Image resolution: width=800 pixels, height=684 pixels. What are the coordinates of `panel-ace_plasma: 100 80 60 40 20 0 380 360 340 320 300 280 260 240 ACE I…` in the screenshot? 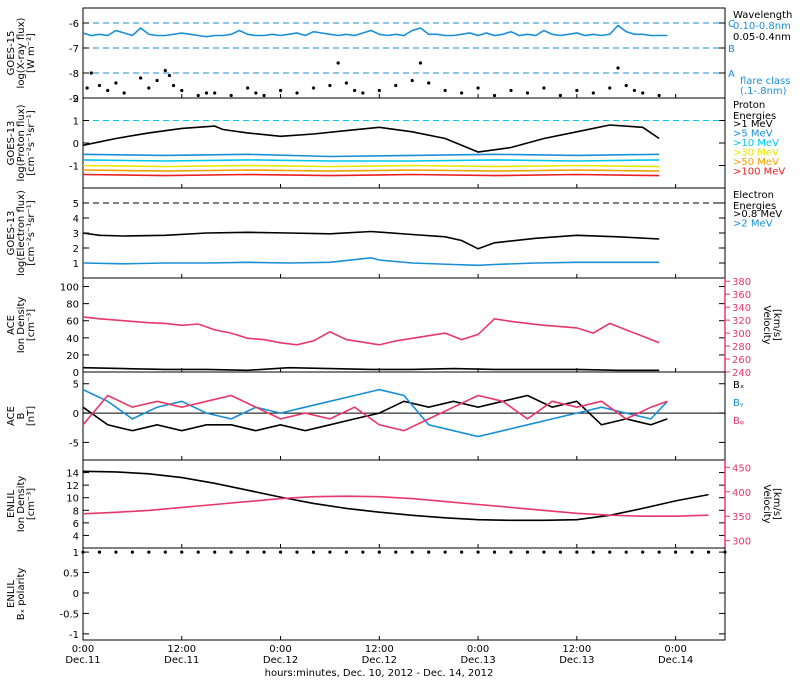 It's located at (394, 328).